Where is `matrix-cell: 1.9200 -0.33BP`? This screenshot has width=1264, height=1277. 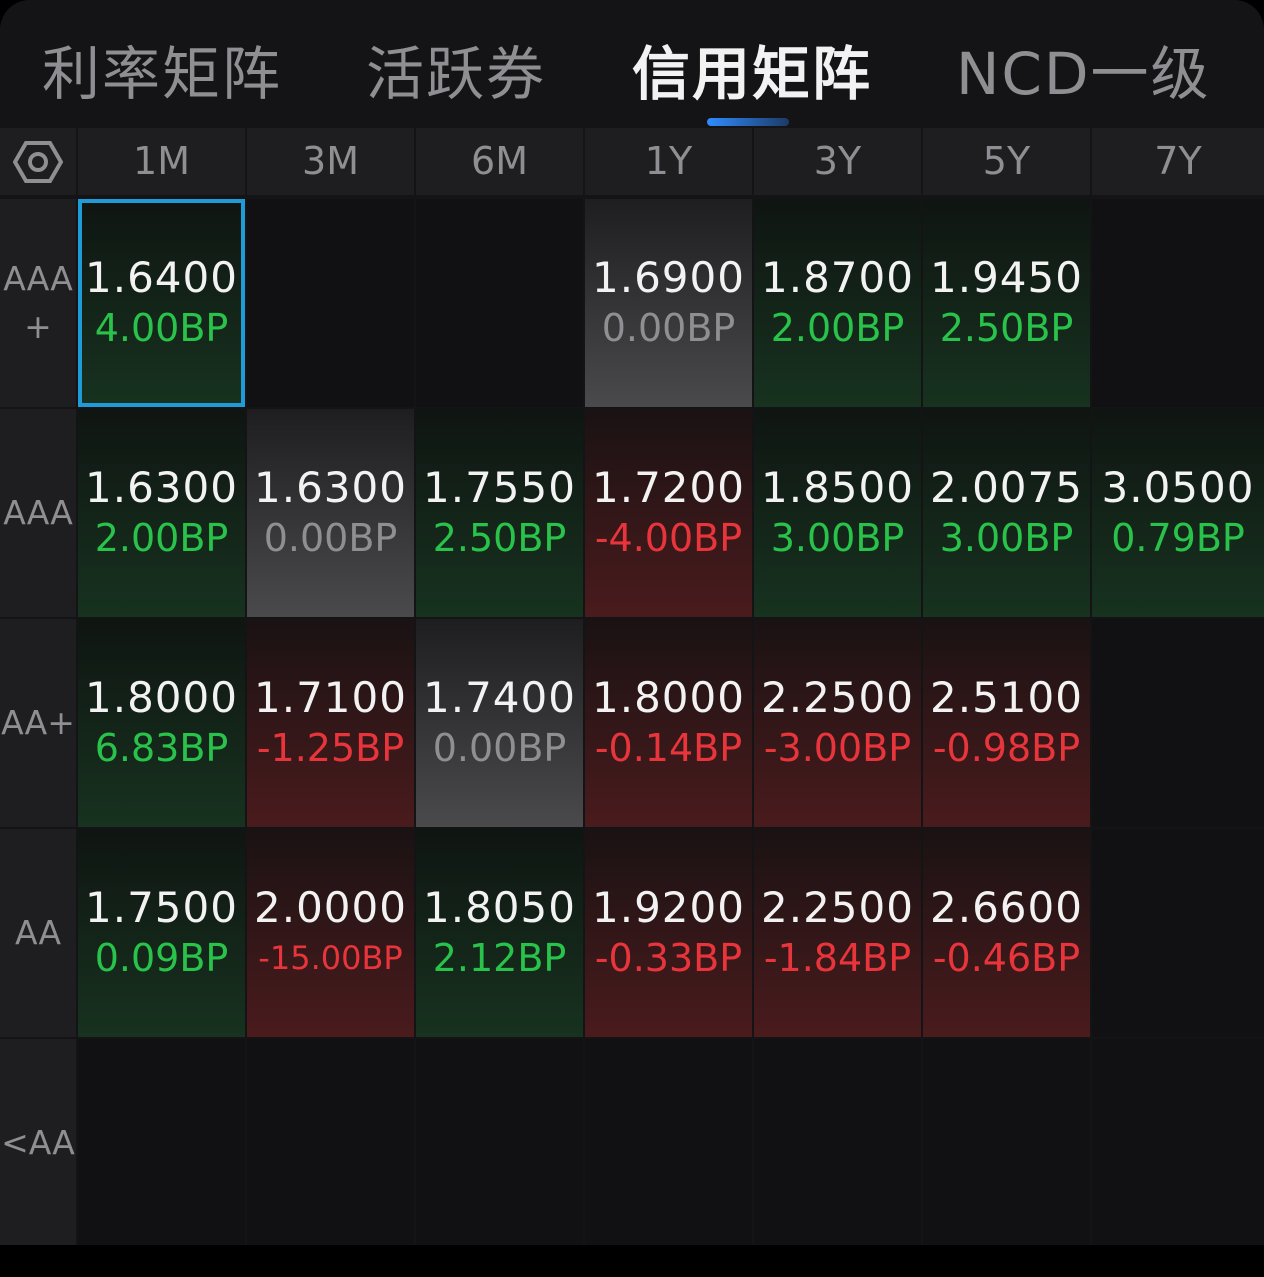 matrix-cell: 1.9200 -0.33BP is located at coordinates (668, 933).